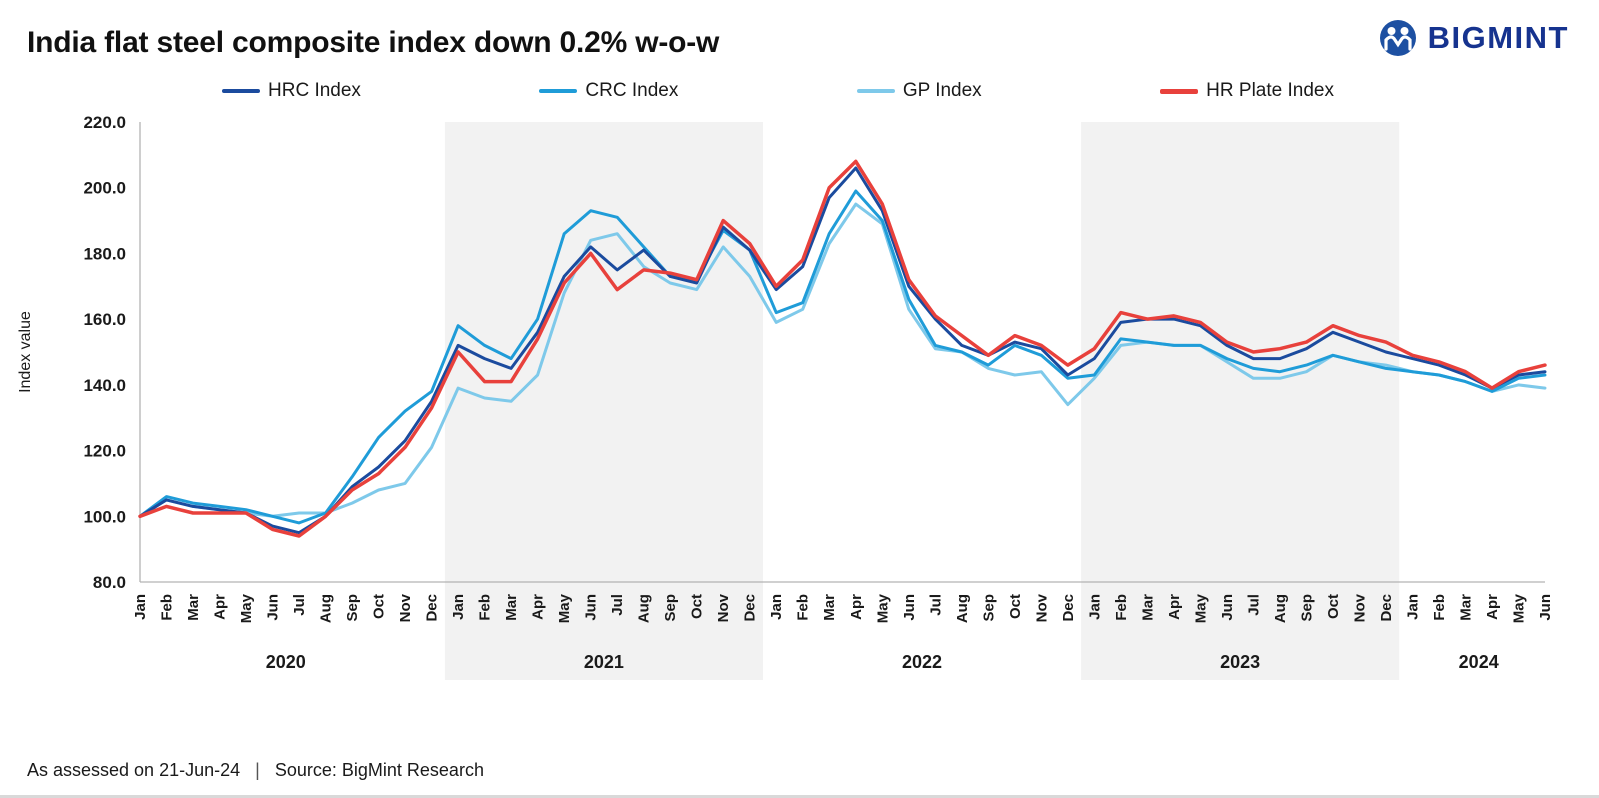 Image resolution: width=1599 pixels, height=798 pixels. Describe the element at coordinates (1270, 90) in the screenshot. I see `legend-label-hr-plate-index: HR Plate Index` at that location.